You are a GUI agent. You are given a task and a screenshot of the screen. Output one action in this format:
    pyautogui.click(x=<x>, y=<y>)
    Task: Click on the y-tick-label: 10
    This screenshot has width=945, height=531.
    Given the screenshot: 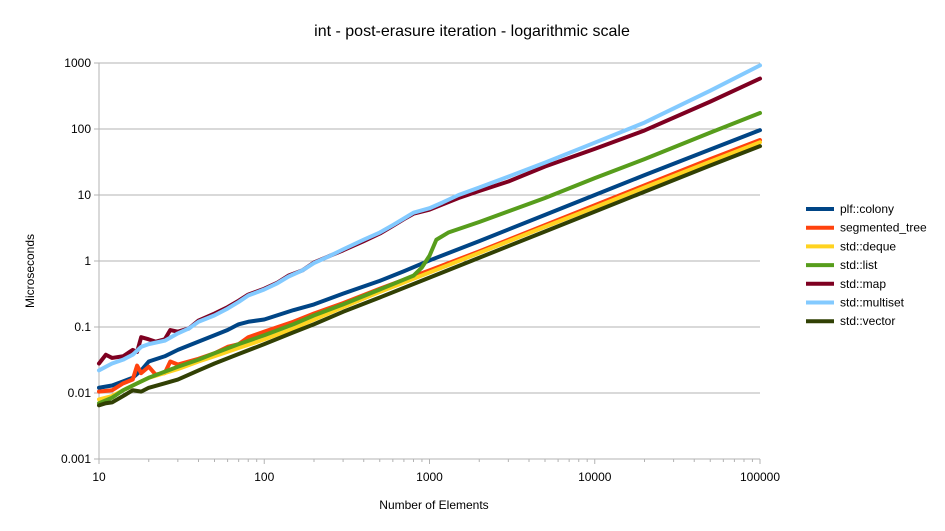 What is the action you would take?
    pyautogui.click(x=85, y=195)
    